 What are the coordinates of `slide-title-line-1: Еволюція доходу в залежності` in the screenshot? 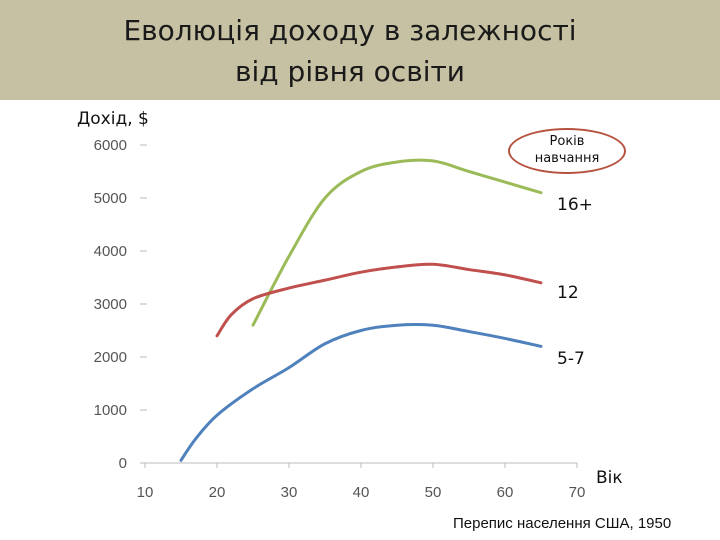 It's located at (350, 30).